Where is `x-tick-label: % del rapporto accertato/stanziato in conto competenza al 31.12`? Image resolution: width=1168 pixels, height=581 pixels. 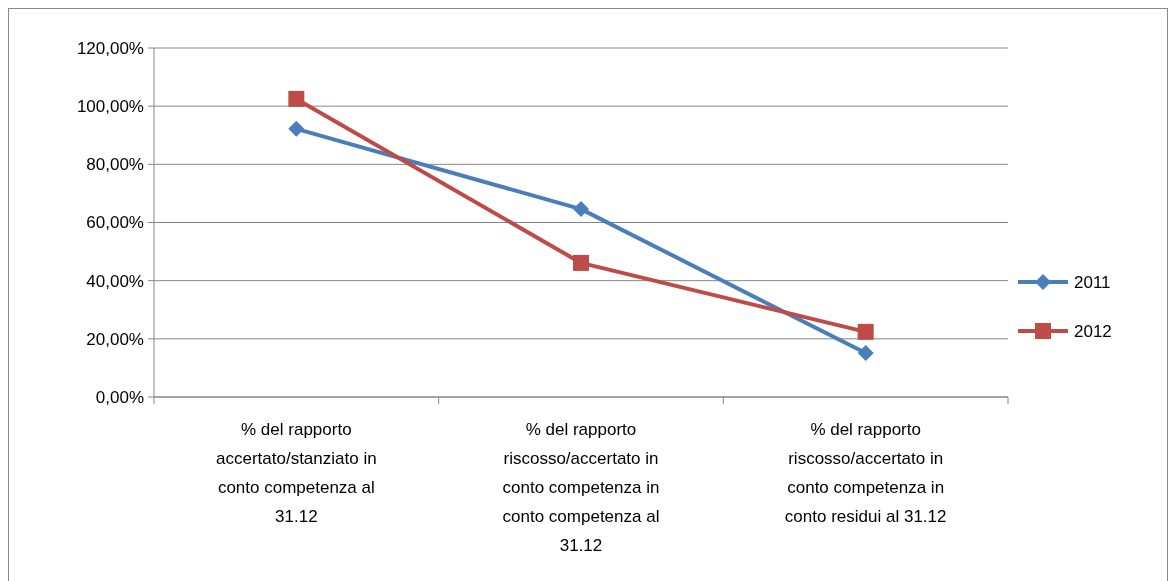 x-tick-label: % del rapporto accertato/stanziato in conto competenza al 31.12 is located at coordinates (296, 473).